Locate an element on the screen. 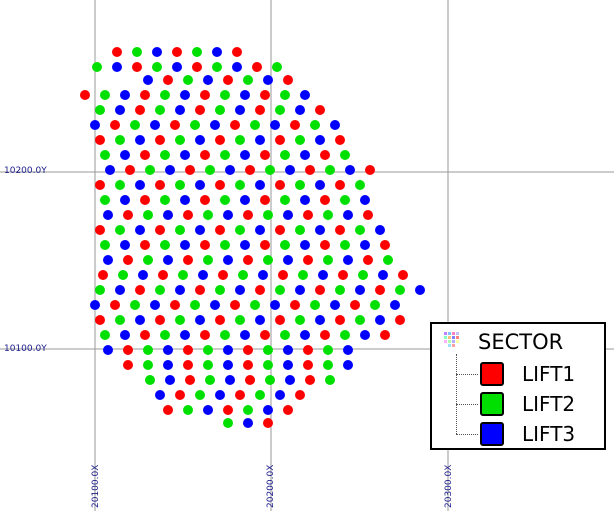 This screenshot has width=614, height=511. sector-grid-icon is located at coordinates (451, 339).